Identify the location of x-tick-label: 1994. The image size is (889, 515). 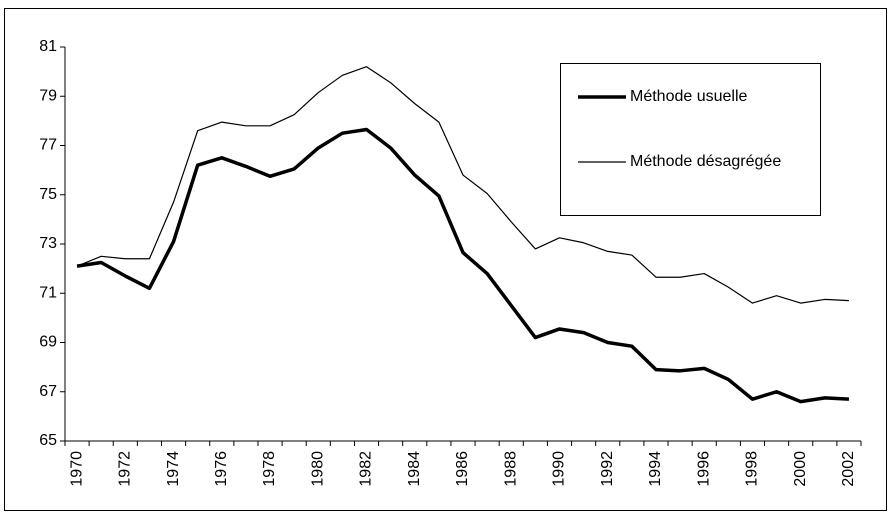
(655, 469).